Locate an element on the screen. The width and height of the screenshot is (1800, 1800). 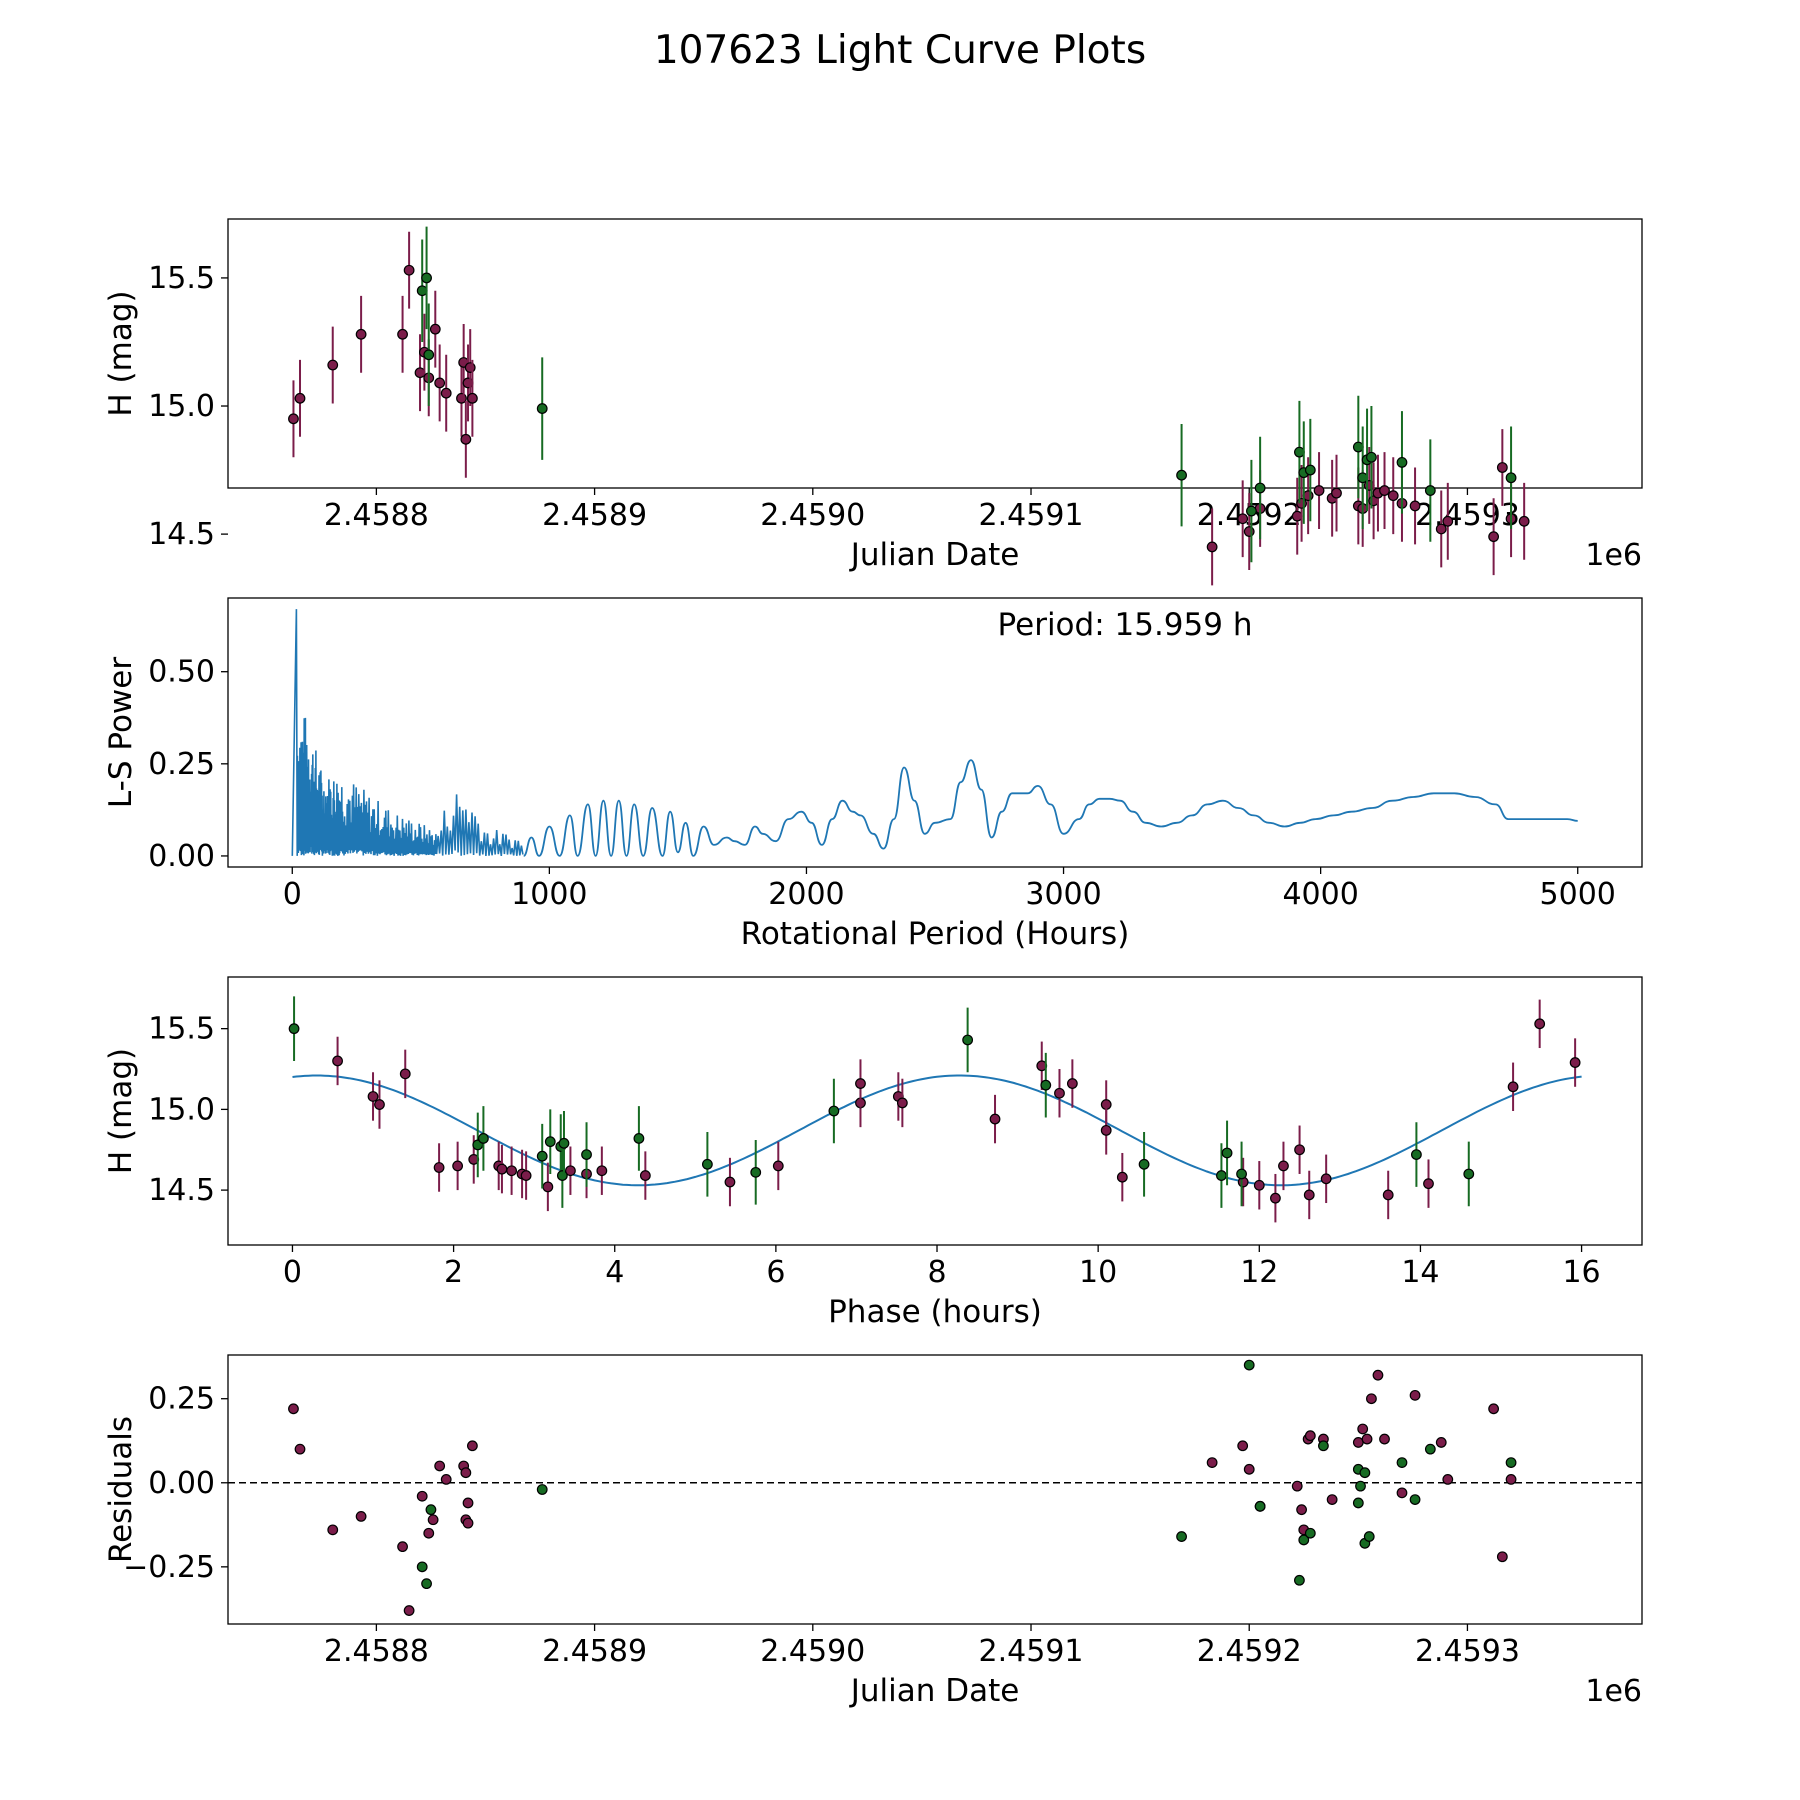
x-tick-label: 10 is located at coordinates (1098, 1272).